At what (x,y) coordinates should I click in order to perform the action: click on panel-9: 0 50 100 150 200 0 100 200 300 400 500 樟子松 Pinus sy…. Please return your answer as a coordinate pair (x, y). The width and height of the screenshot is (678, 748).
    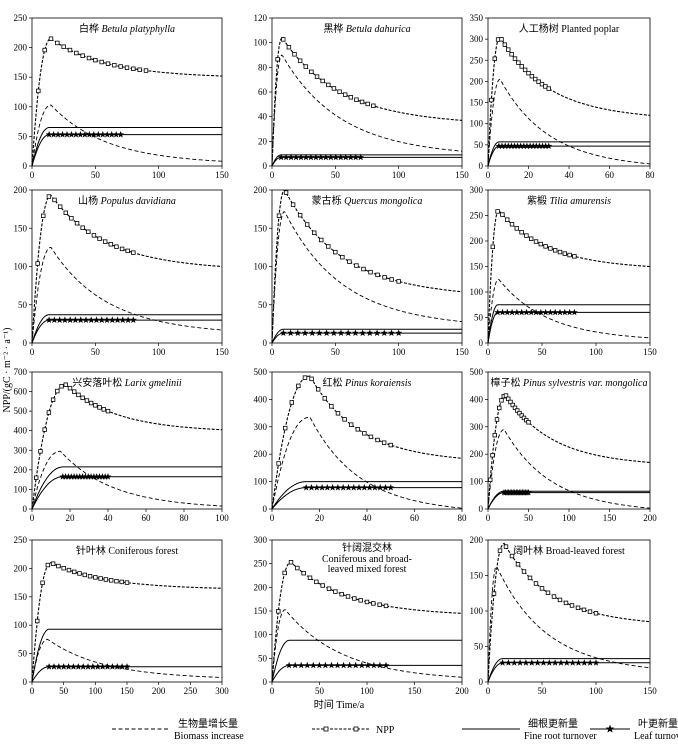
    Looking at the image, I should click on (564, 445).